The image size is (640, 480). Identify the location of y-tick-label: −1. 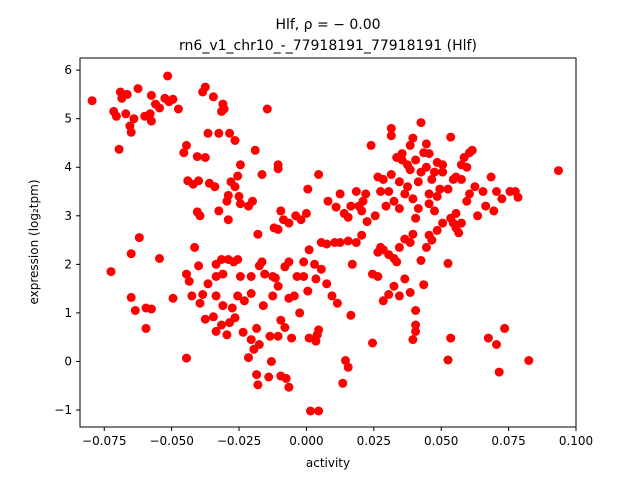
(63, 410).